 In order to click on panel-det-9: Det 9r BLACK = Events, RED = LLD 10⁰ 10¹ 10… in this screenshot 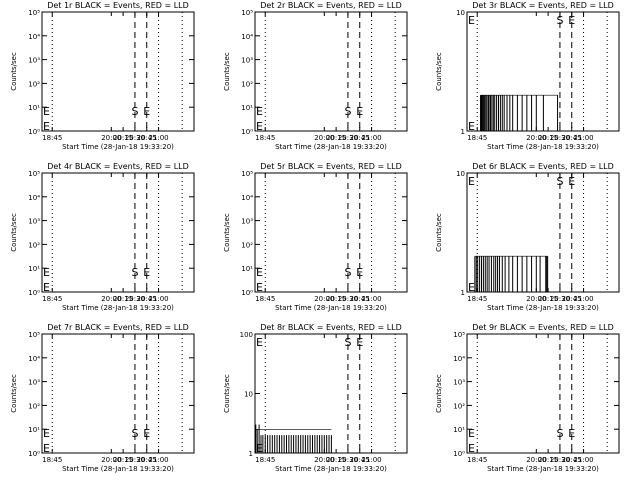, I will do `click(527, 398)`.